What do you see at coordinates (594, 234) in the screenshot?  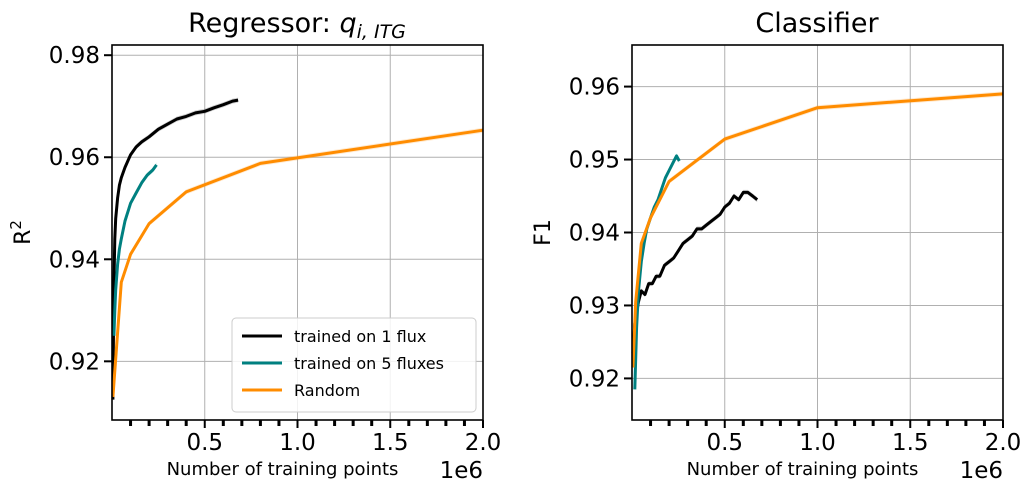 I see `c1-y-tick-label-2: 0.94` at bounding box center [594, 234].